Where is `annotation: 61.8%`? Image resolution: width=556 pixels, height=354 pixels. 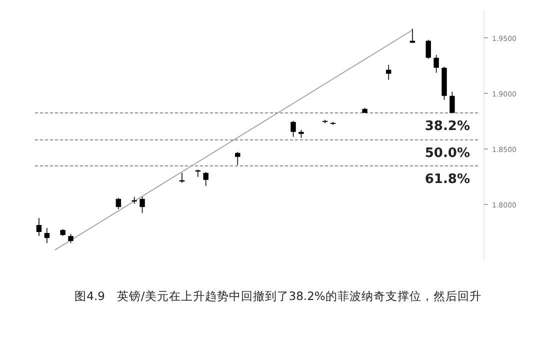
annotation: 61.8% is located at coordinates (447, 179).